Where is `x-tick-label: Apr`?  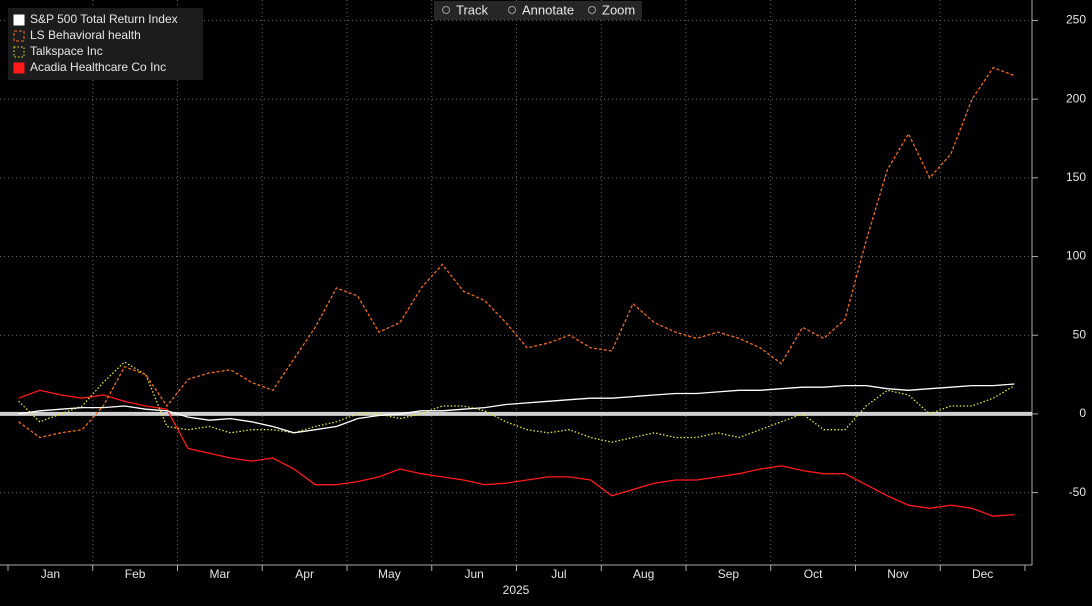 x-tick-label: Apr is located at coordinates (304, 574).